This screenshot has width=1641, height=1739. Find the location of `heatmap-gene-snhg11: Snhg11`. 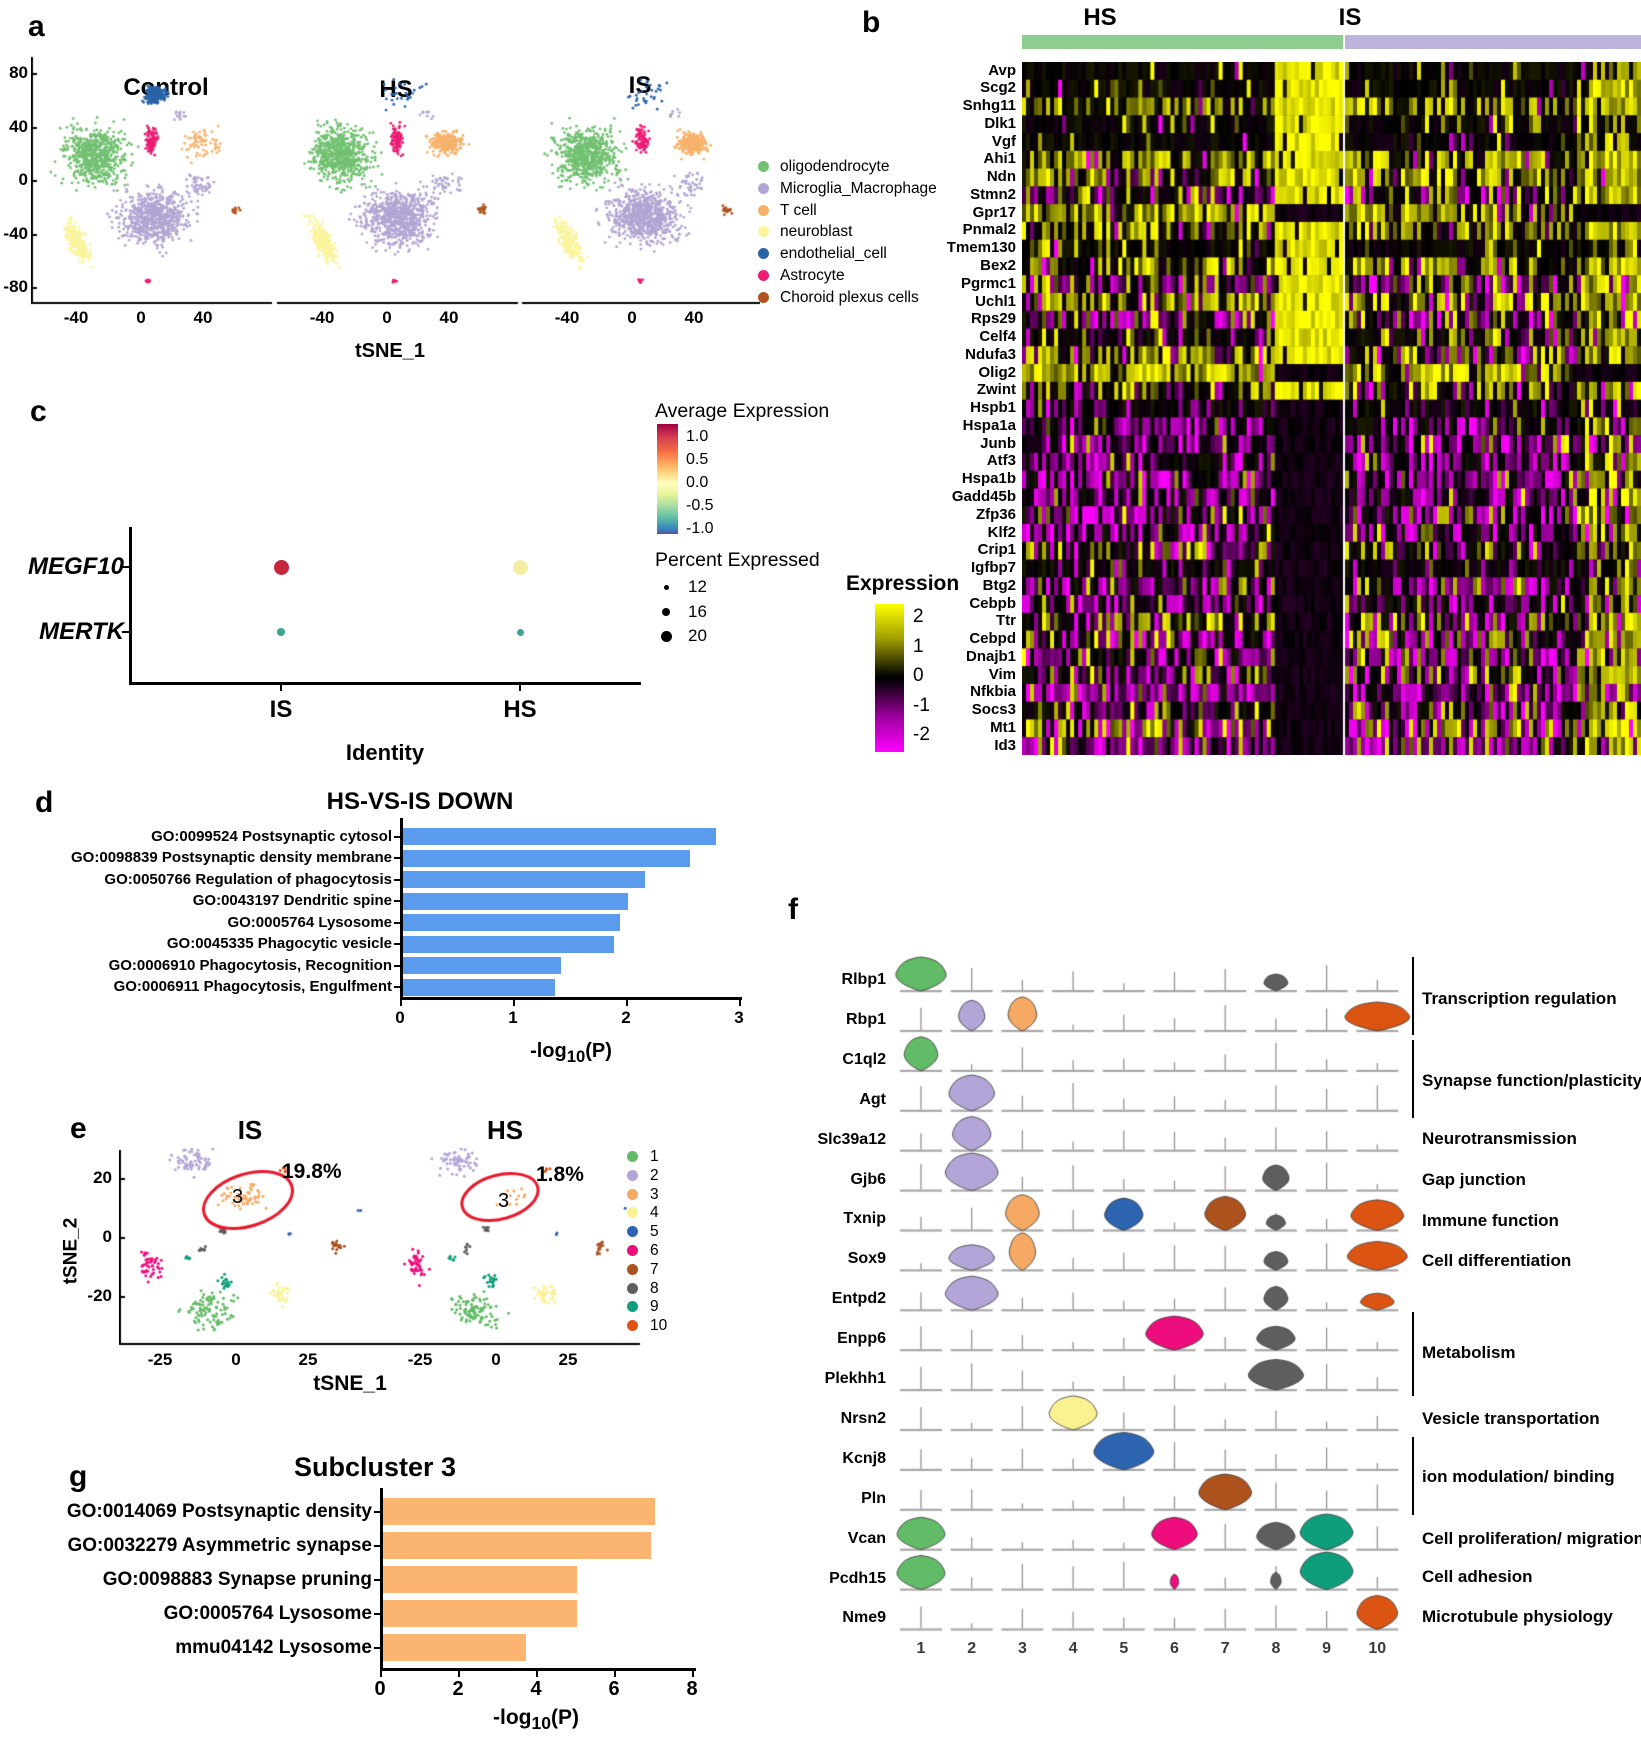

heatmap-gene-snhg11: Snhg11 is located at coordinates (989, 106).